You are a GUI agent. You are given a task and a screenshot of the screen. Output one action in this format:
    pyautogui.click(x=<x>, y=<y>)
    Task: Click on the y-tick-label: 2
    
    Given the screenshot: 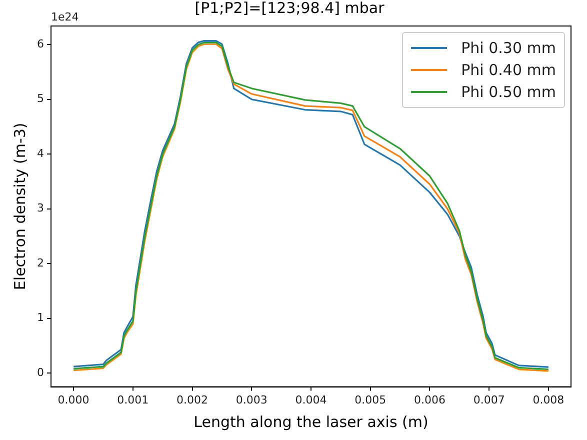 What is the action you would take?
    pyautogui.click(x=40, y=263)
    